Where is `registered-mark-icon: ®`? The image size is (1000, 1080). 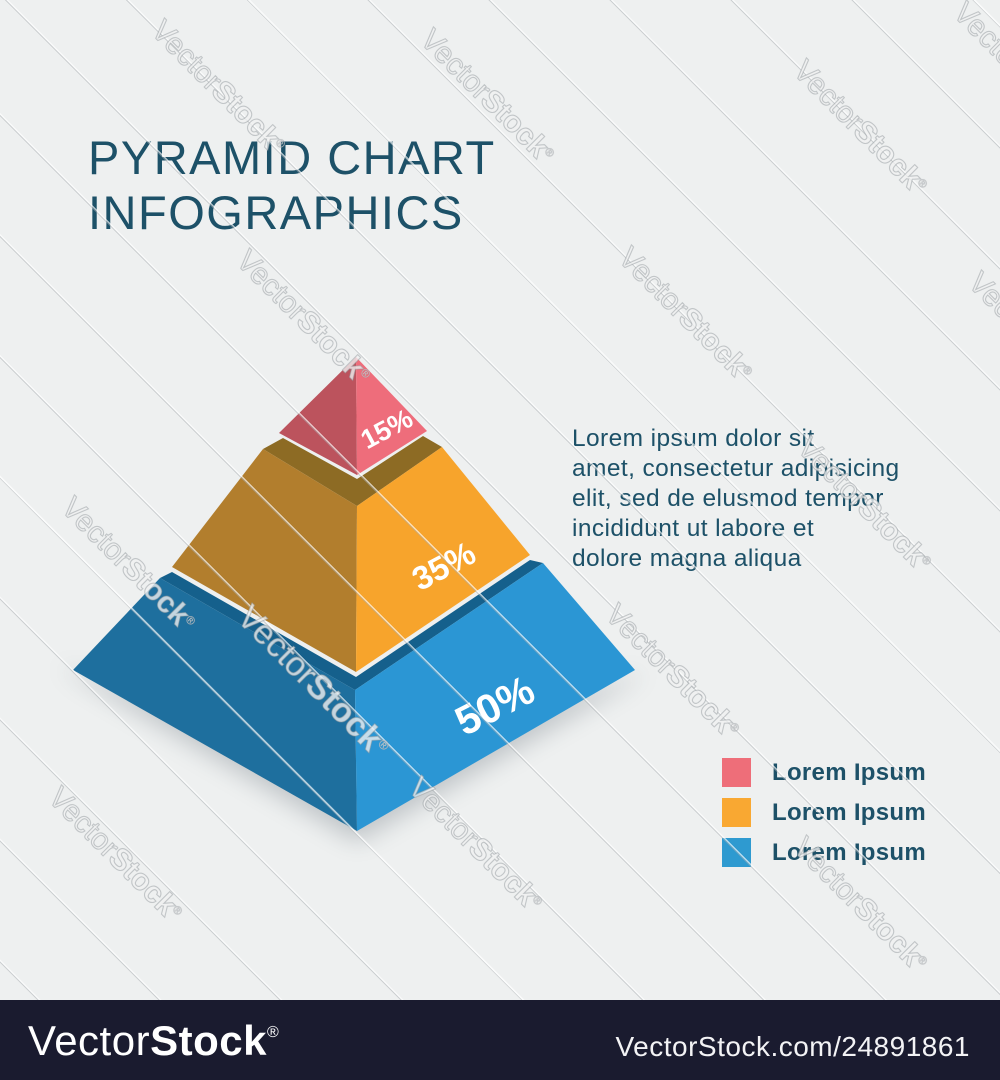
registered-mark-icon: ® is located at coordinates (273, 1032).